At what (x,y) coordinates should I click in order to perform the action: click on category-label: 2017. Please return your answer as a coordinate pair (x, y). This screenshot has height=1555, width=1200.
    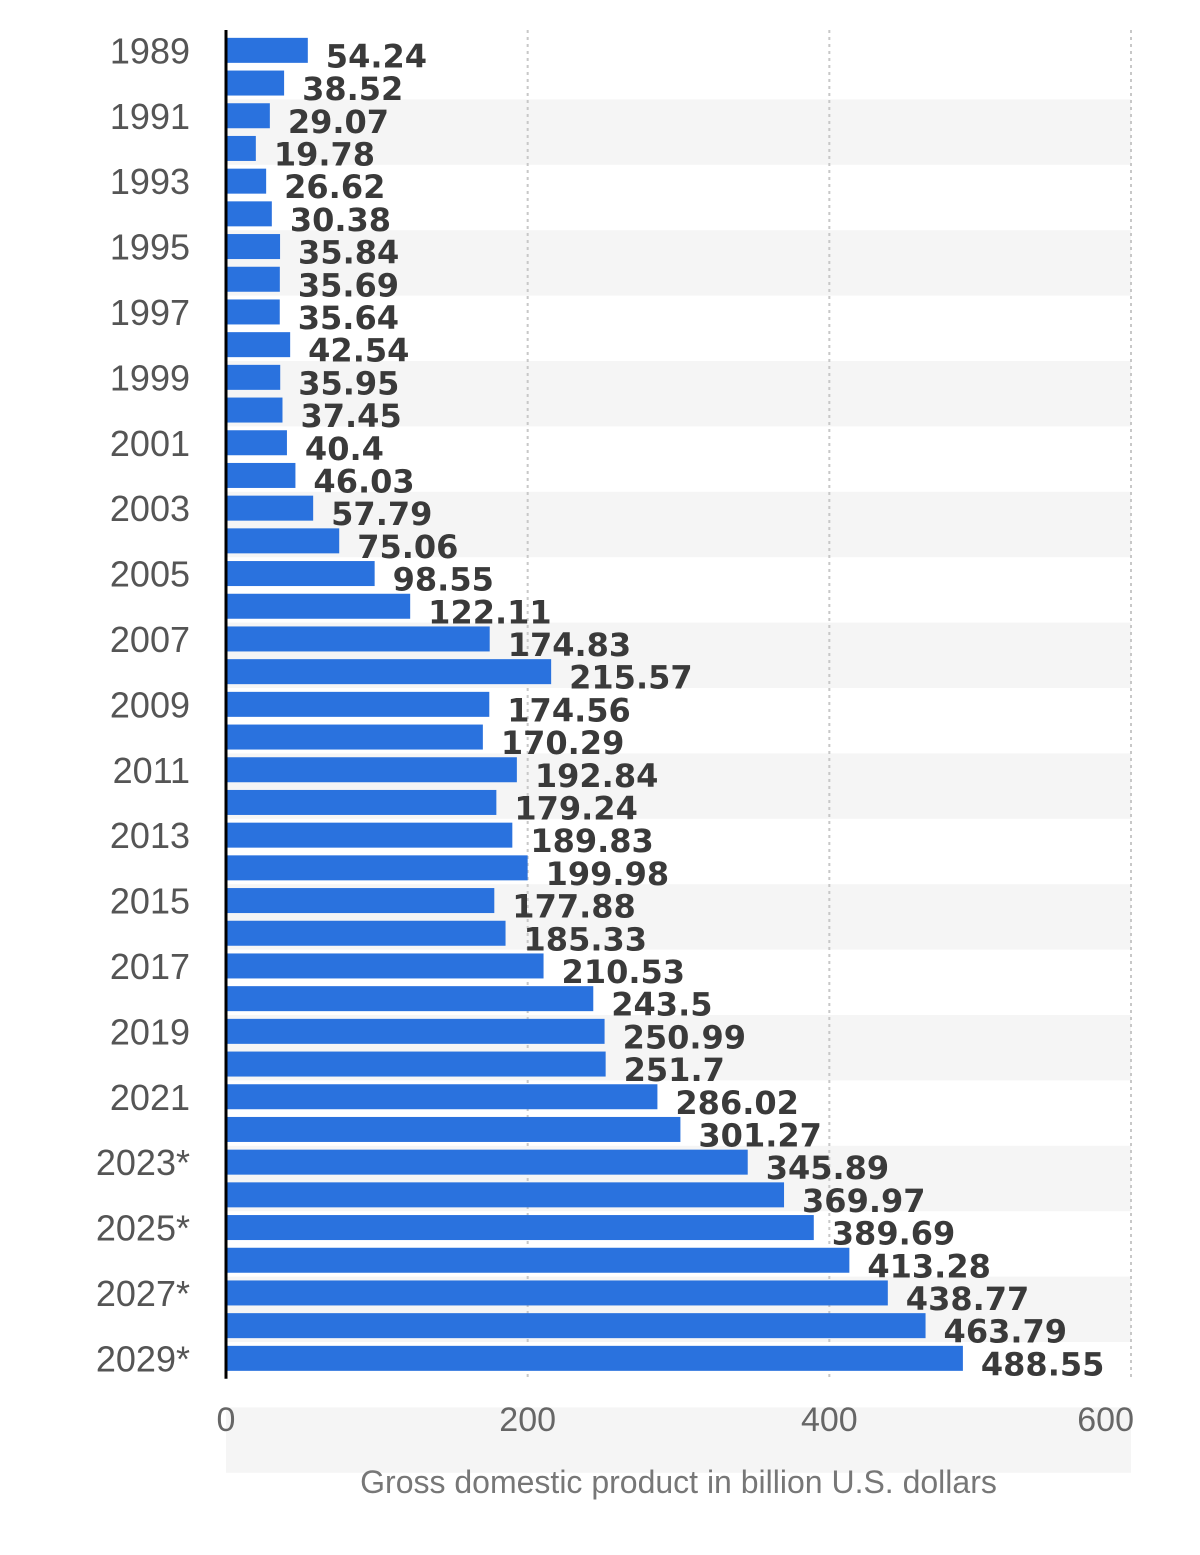
    Looking at the image, I should click on (150, 966).